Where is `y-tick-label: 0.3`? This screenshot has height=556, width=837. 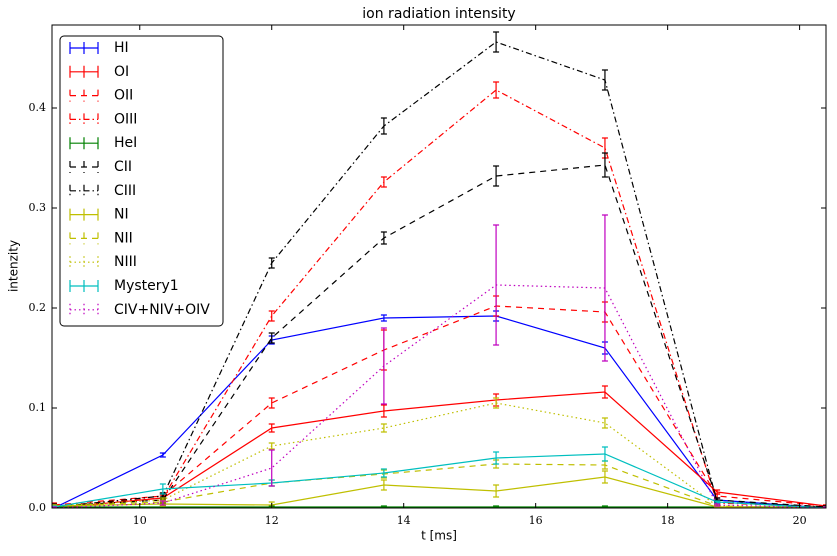 y-tick-label: 0.3 is located at coordinates (38, 207).